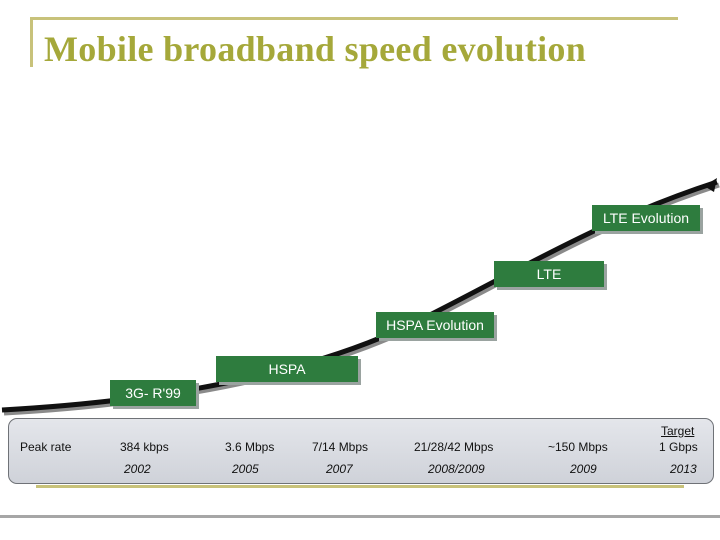 The height and width of the screenshot is (540, 720). I want to click on year-cell: 2013, so click(683, 469).